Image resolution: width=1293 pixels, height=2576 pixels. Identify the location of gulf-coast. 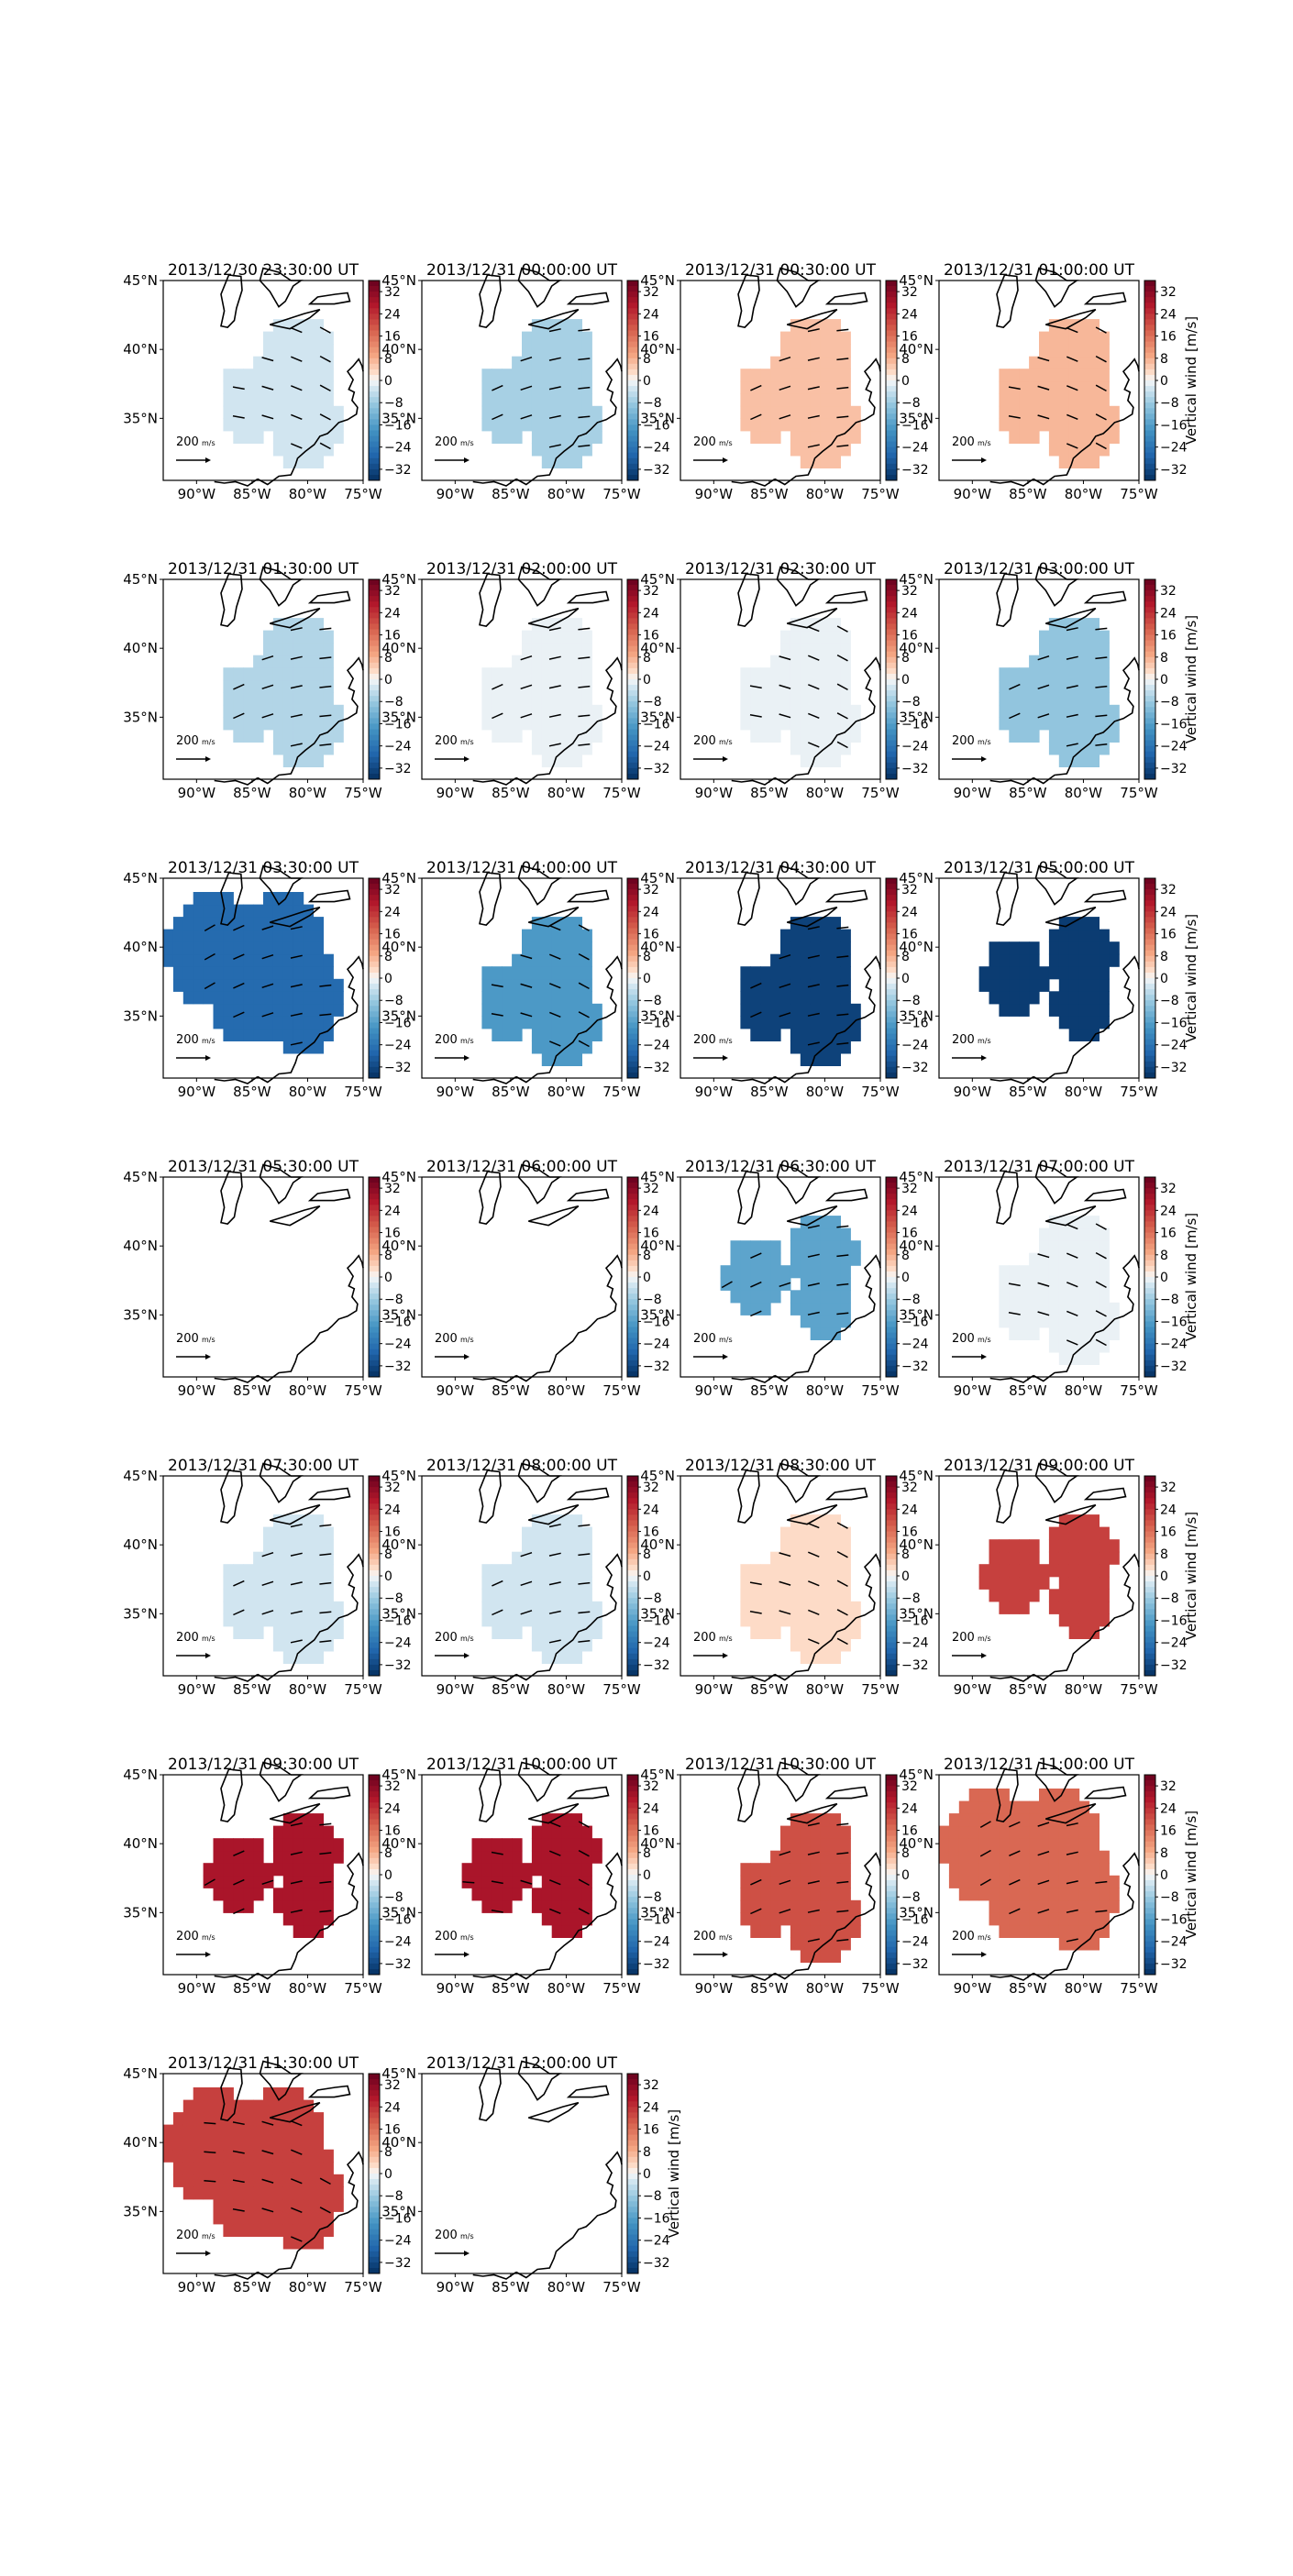
(236, 2275).